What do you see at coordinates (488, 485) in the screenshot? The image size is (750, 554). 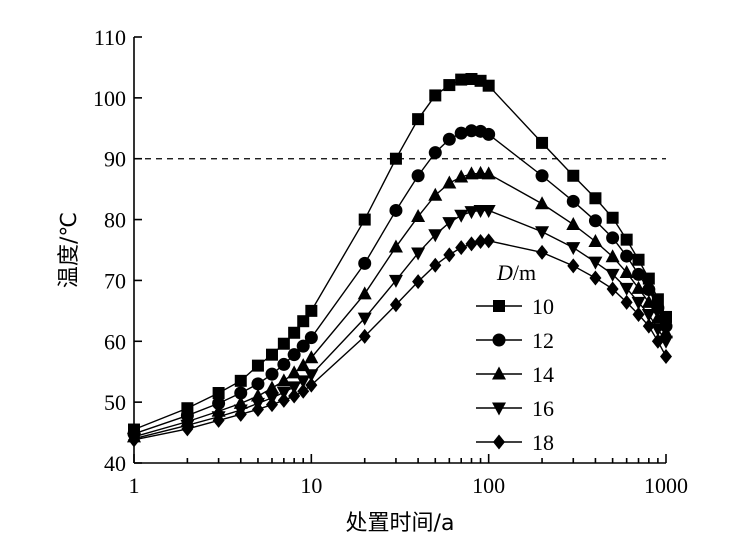 I see `x-tick-label: 100` at bounding box center [488, 485].